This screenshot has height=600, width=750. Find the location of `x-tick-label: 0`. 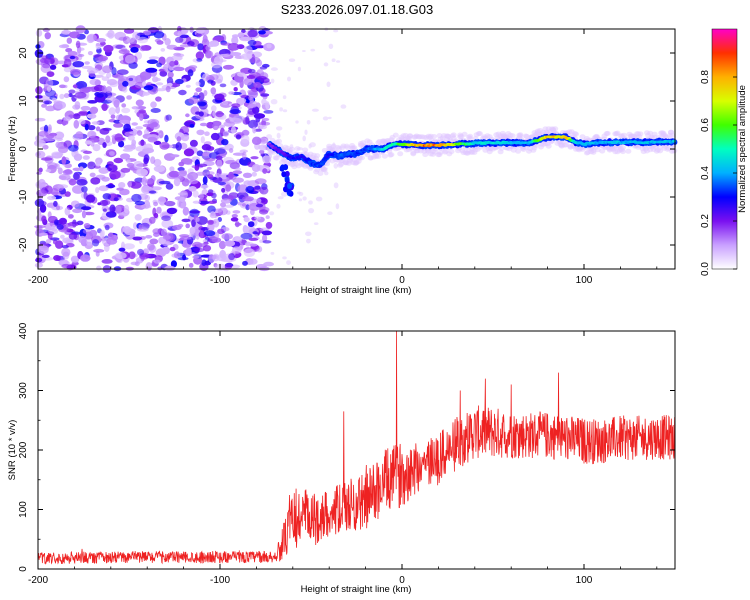

x-tick-label: 0 is located at coordinates (402, 580).